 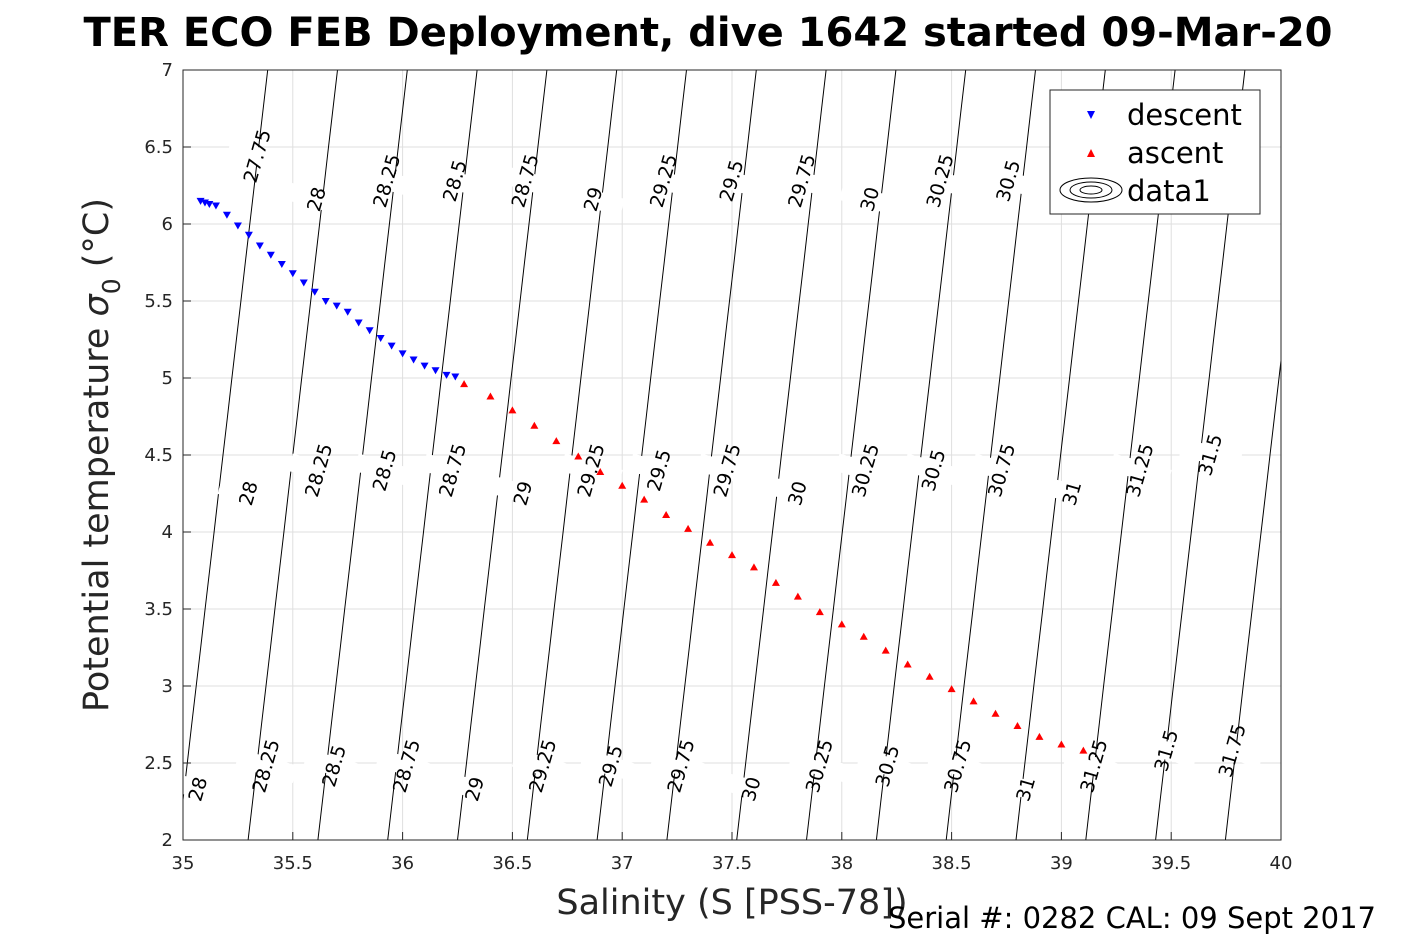 I want to click on isopycnal-29.75, so click(x=781, y=455).